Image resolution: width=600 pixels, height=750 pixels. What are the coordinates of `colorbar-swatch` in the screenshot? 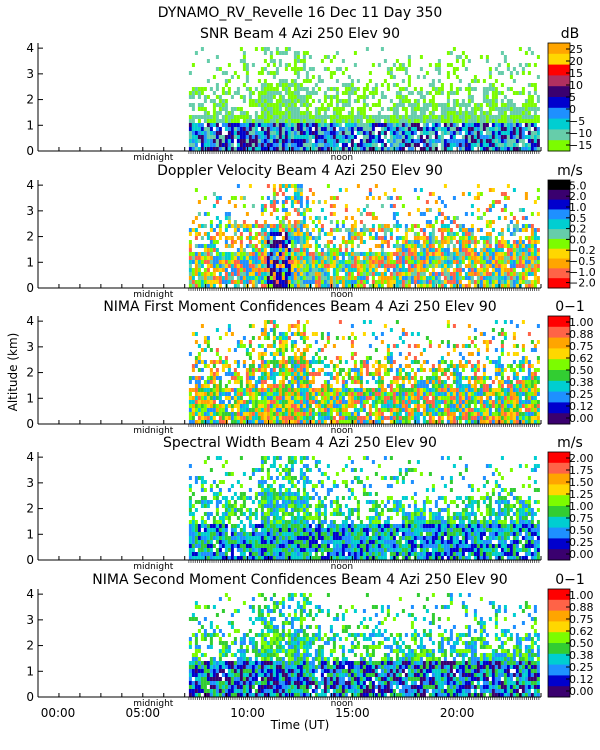 It's located at (559, 103).